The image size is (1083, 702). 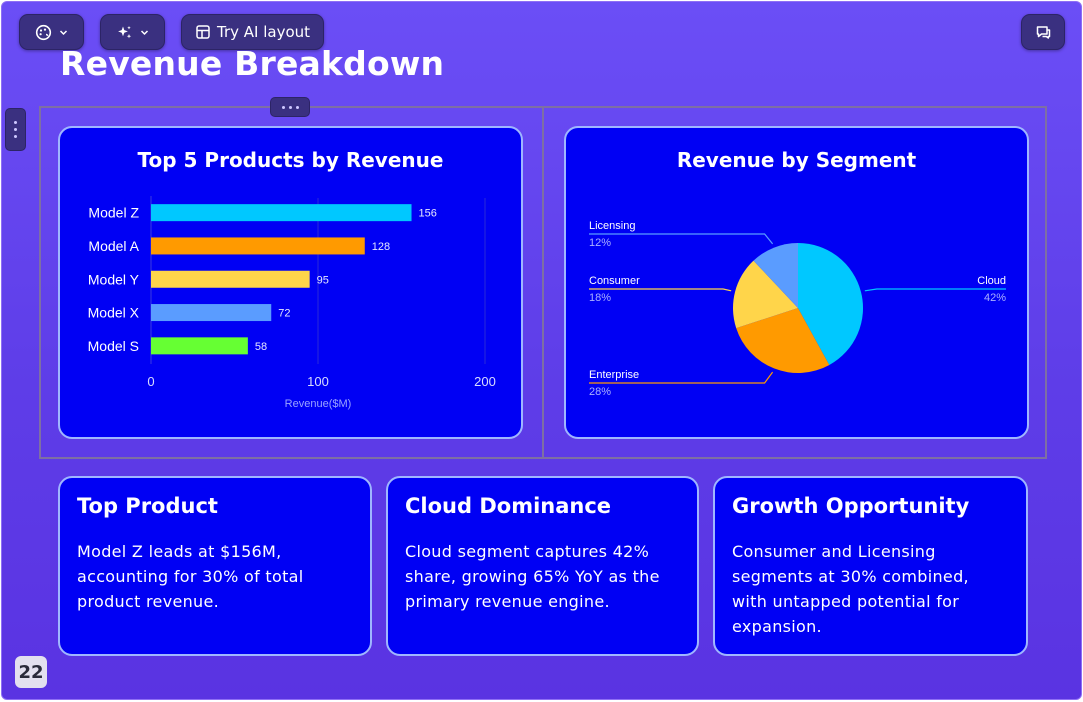 I want to click on page-number: 22, so click(x=31, y=672).